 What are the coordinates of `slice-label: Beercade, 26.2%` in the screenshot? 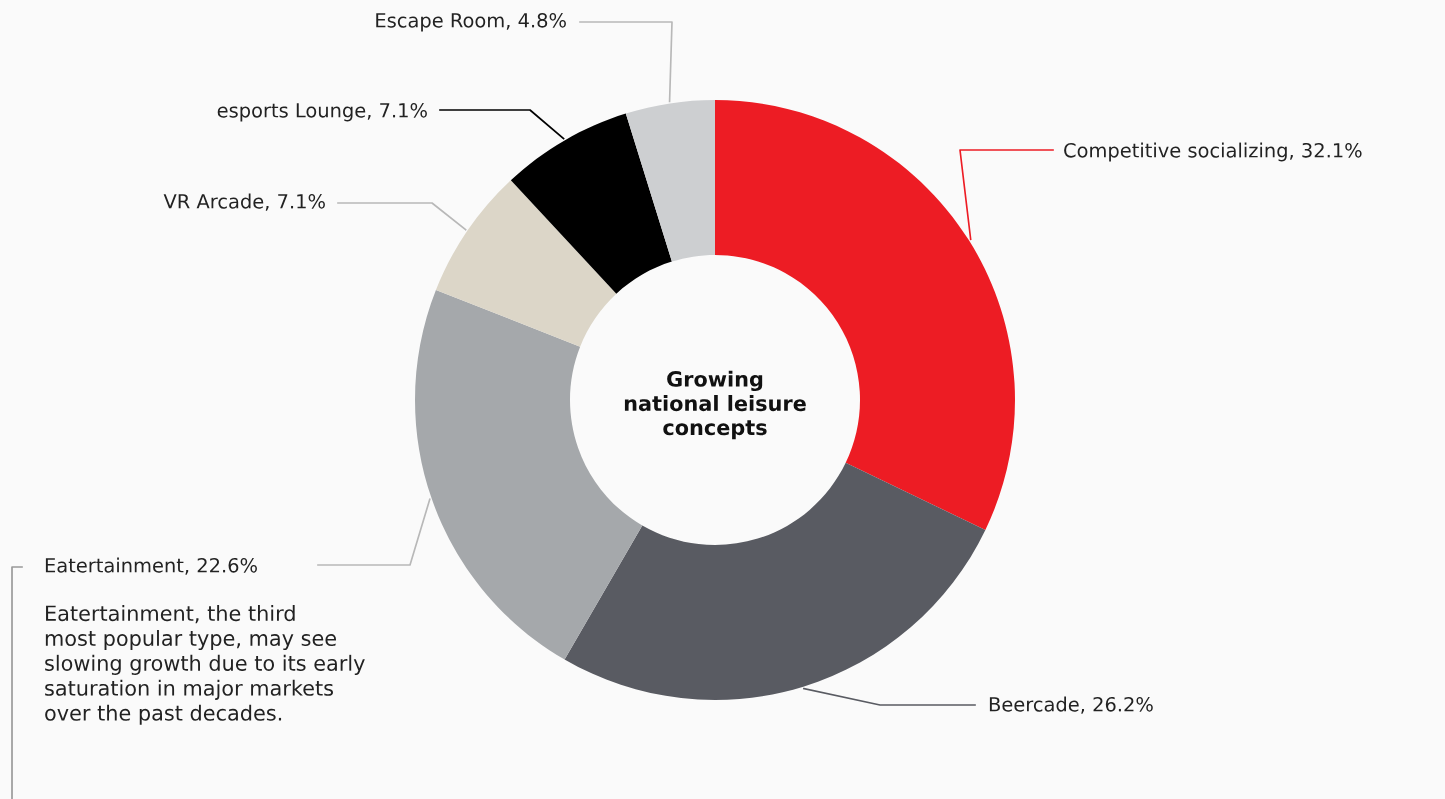 It's located at (1071, 705).